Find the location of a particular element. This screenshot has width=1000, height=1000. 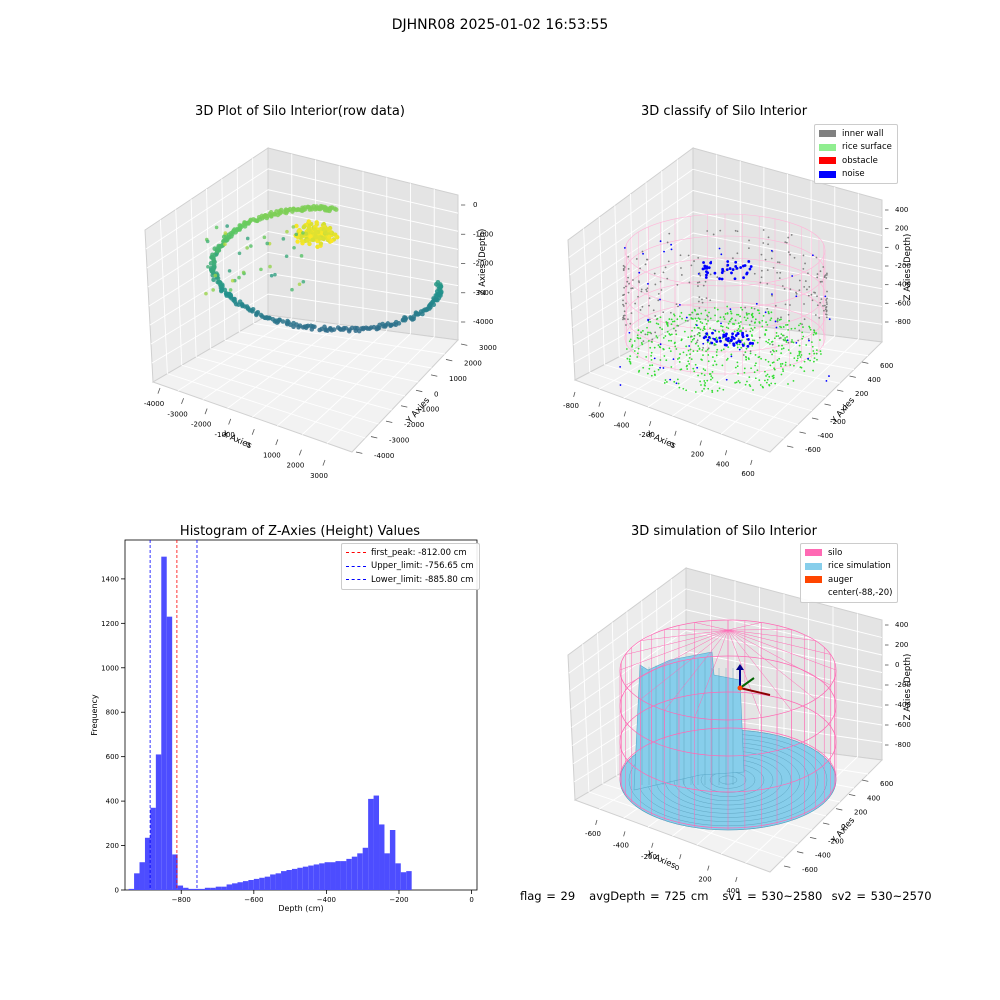

x-tick-label: -2000 is located at coordinates (201, 425).